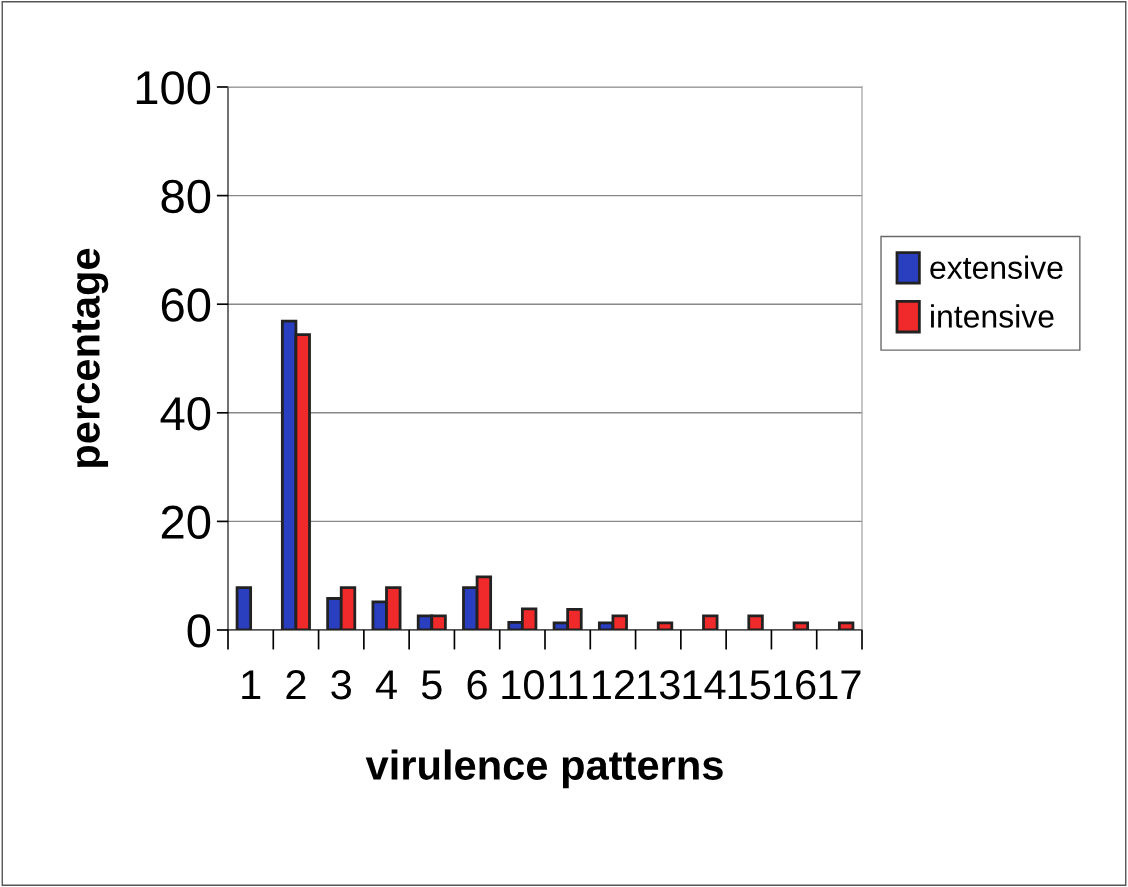 The image size is (1128, 887). What do you see at coordinates (186, 196) in the screenshot?
I see `y-tick-label: 80` at bounding box center [186, 196].